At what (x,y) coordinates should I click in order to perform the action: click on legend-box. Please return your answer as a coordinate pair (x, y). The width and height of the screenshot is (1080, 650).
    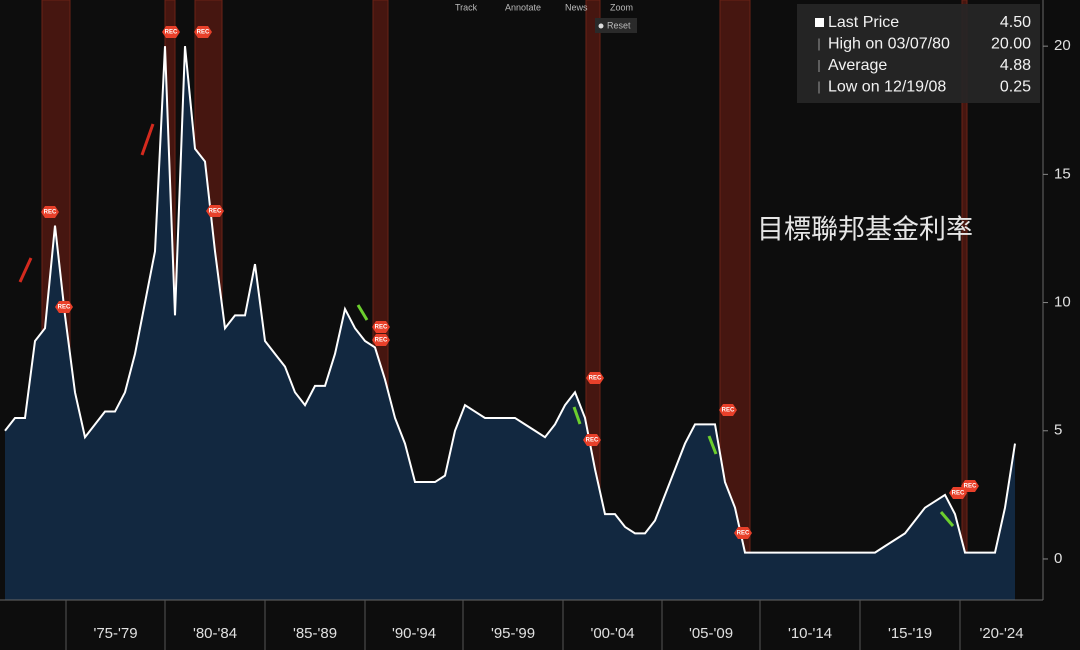
    Looking at the image, I should click on (918, 53).